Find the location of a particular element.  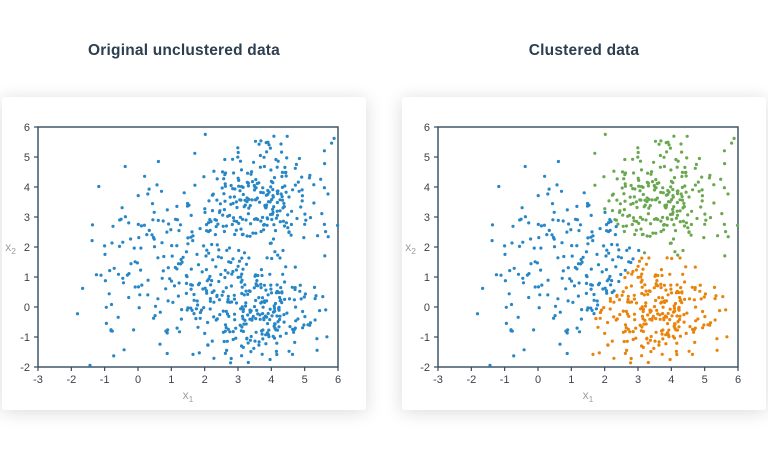

right-plot-title: Clustered data is located at coordinates (584, 50).